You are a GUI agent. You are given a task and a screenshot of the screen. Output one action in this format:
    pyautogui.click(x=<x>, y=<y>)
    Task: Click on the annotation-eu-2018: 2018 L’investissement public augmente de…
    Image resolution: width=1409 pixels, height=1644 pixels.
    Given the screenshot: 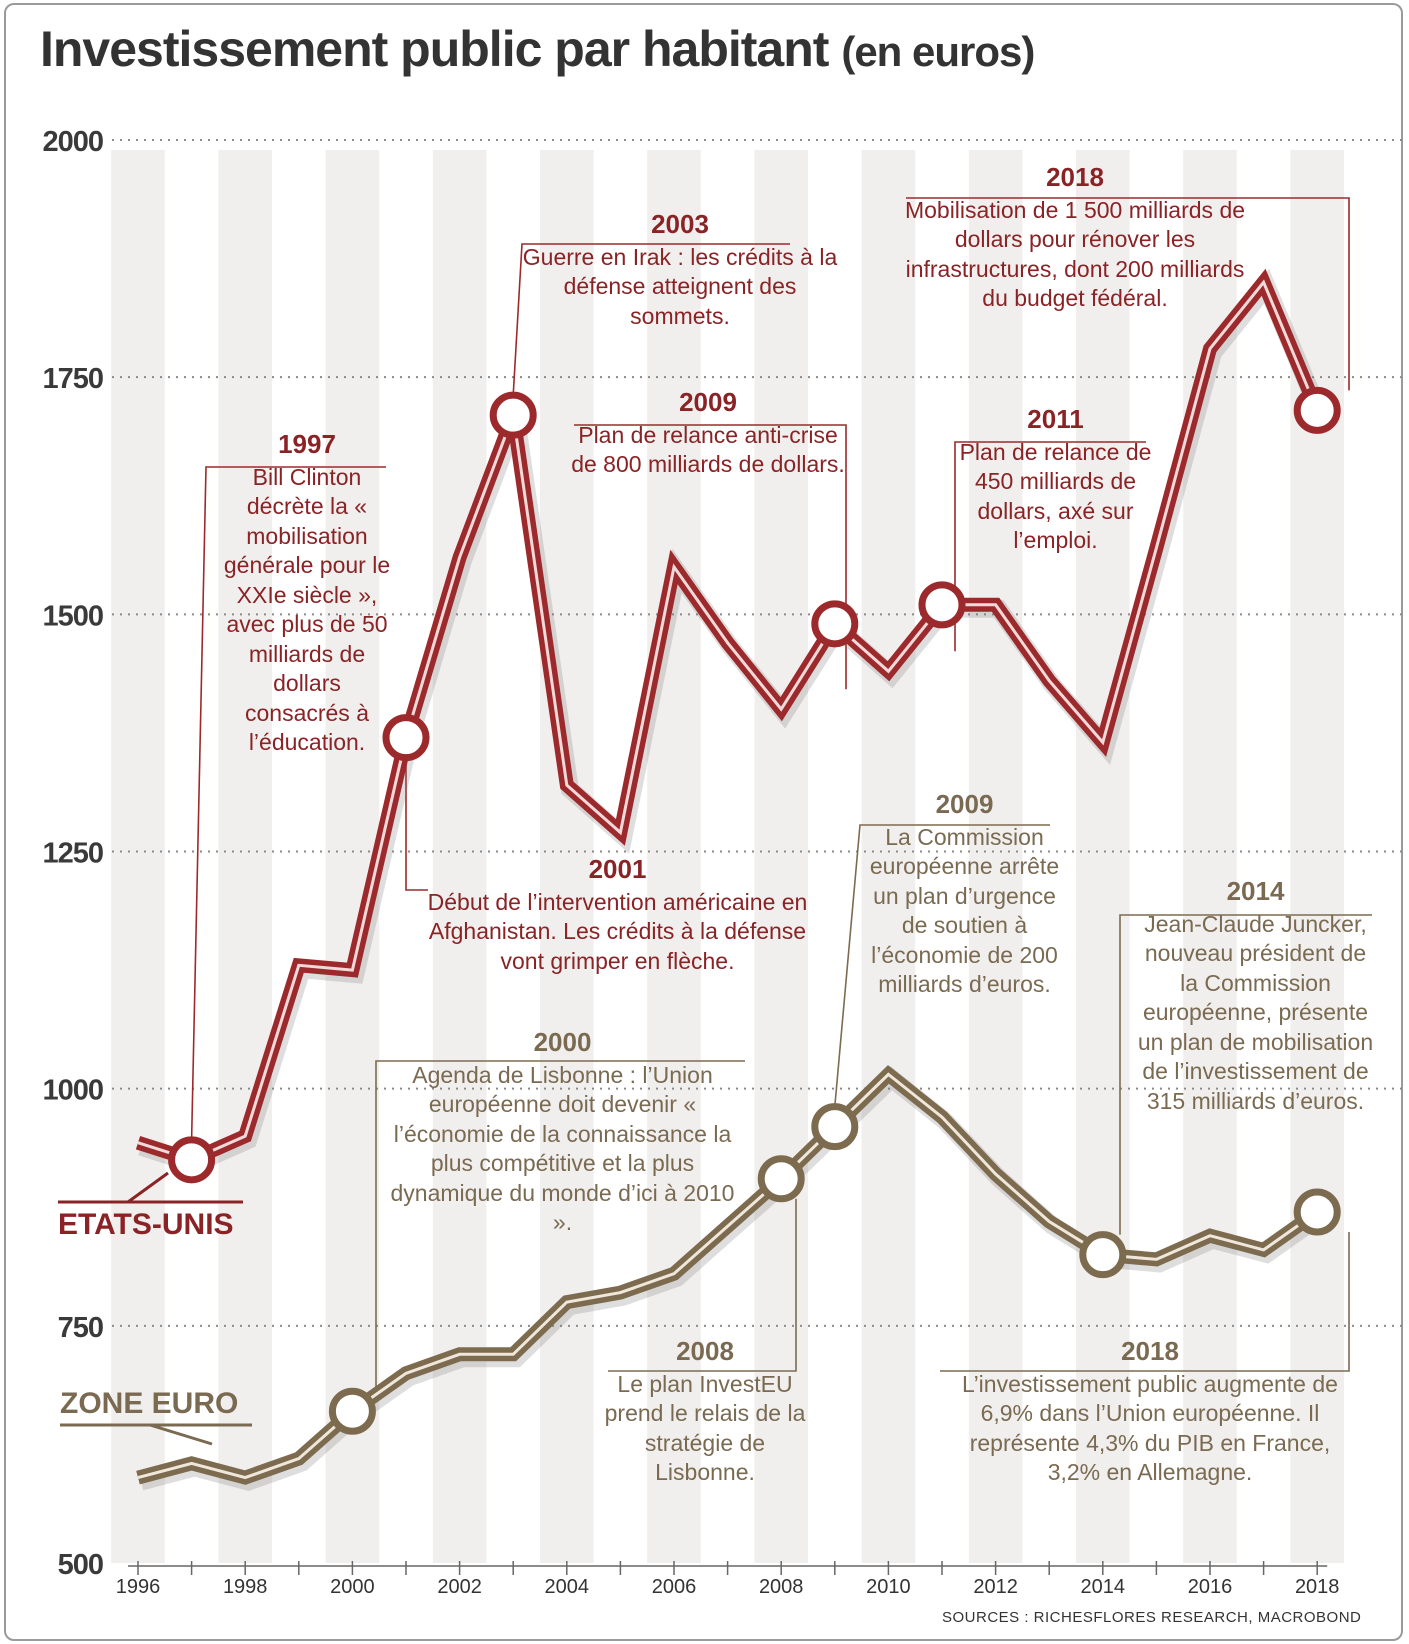 What is the action you would take?
    pyautogui.click(x=1150, y=1412)
    